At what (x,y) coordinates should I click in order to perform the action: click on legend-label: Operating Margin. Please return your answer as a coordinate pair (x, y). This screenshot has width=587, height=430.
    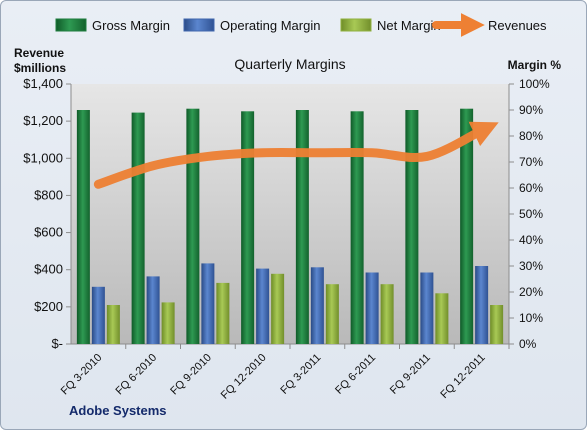
    Looking at the image, I should click on (270, 25).